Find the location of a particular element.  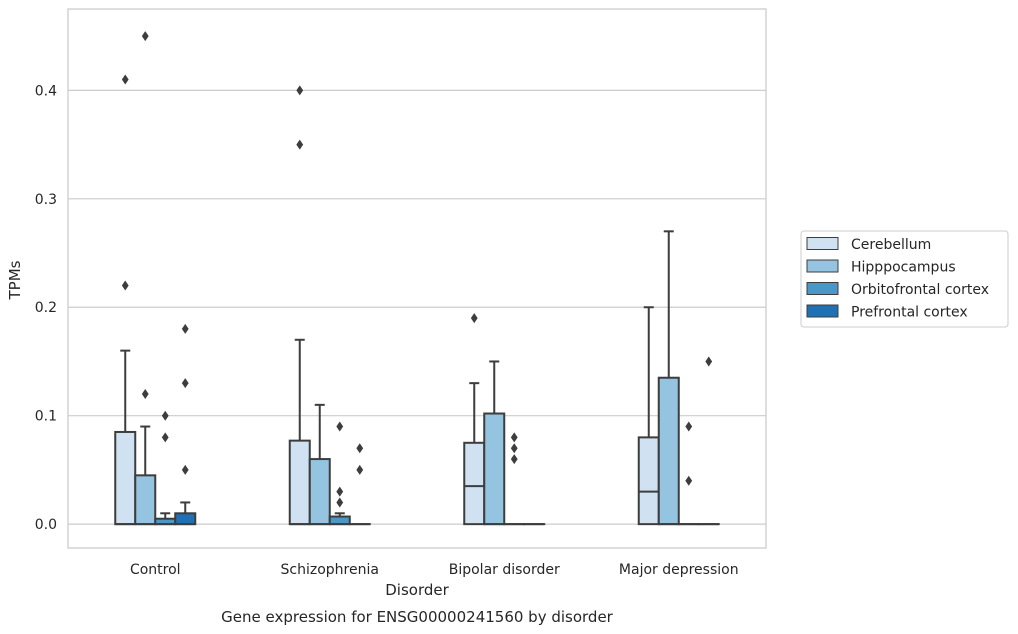

y-tick-label: 0.1 is located at coordinates (46, 417).